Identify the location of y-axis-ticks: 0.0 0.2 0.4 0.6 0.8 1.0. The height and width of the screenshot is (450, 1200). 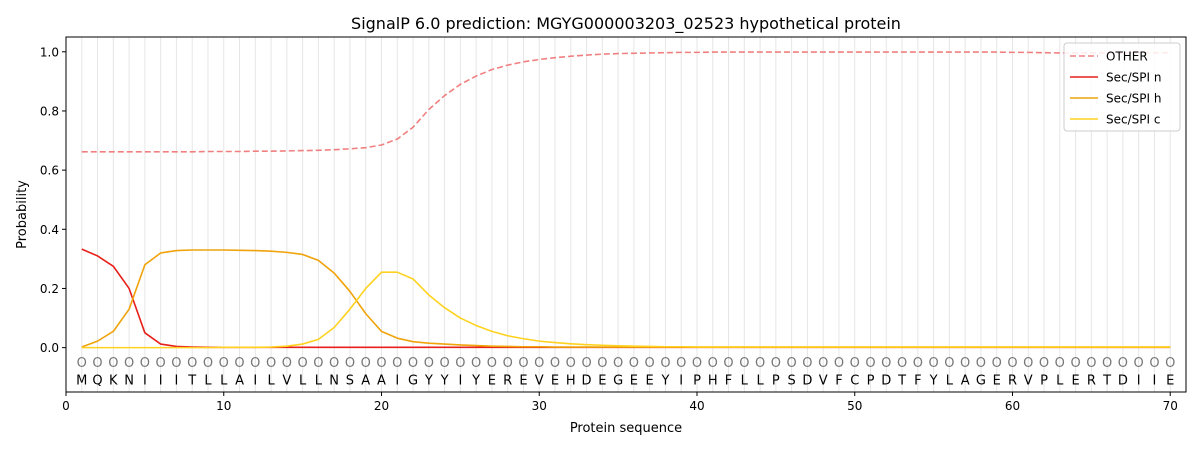
(53, 200).